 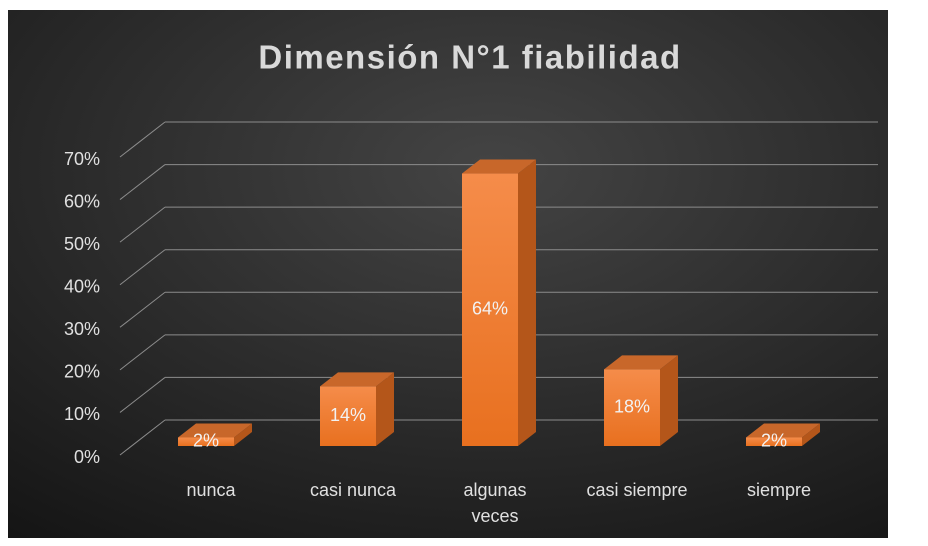 What do you see at coordinates (82, 159) in the screenshot?
I see `y-tick-label: 70%` at bounding box center [82, 159].